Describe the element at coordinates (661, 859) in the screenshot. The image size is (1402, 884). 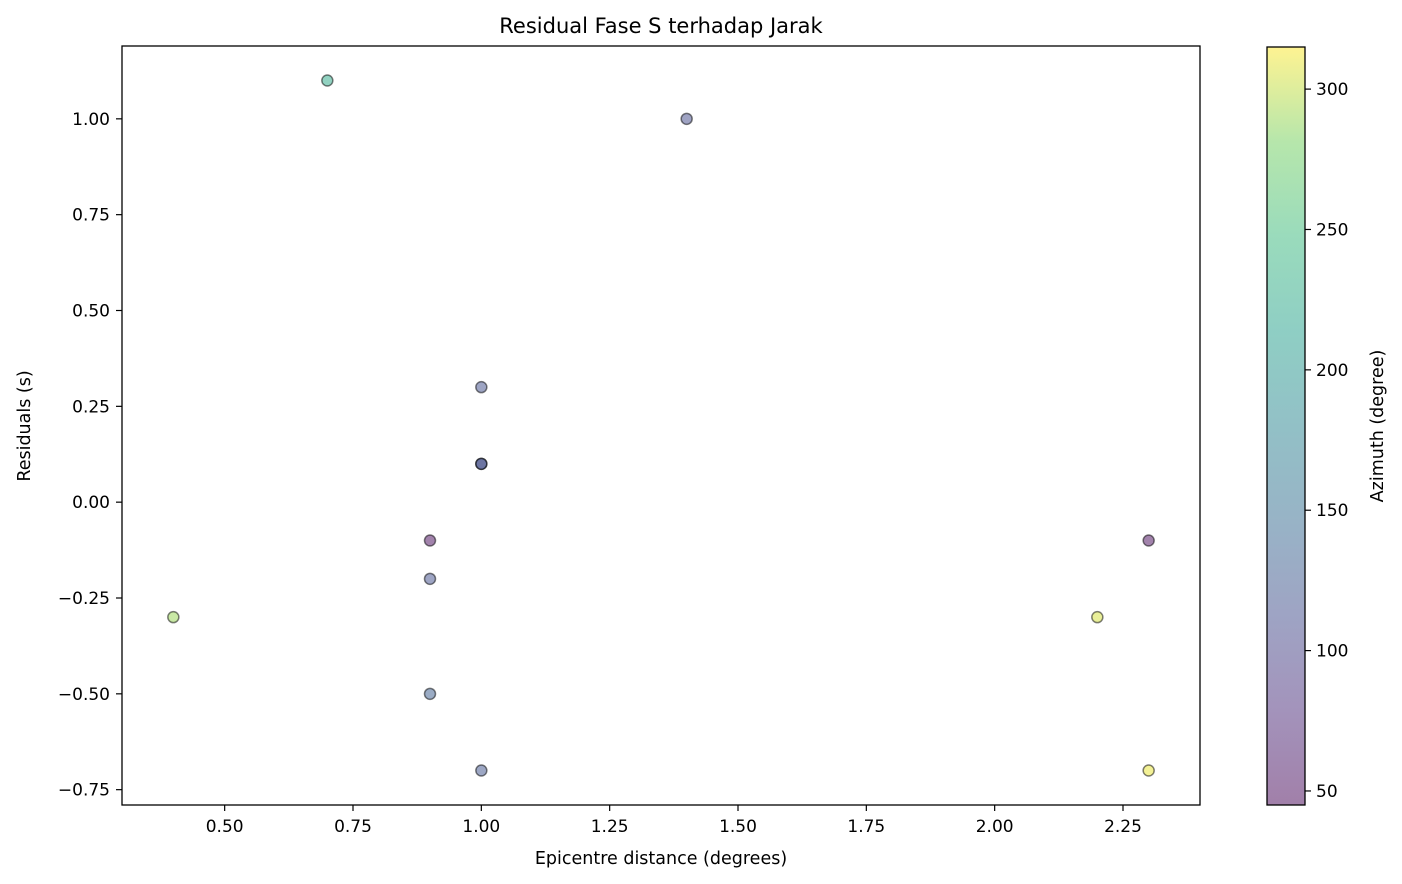
I see `x-axis-label: Epicentre distance (degrees)` at that location.